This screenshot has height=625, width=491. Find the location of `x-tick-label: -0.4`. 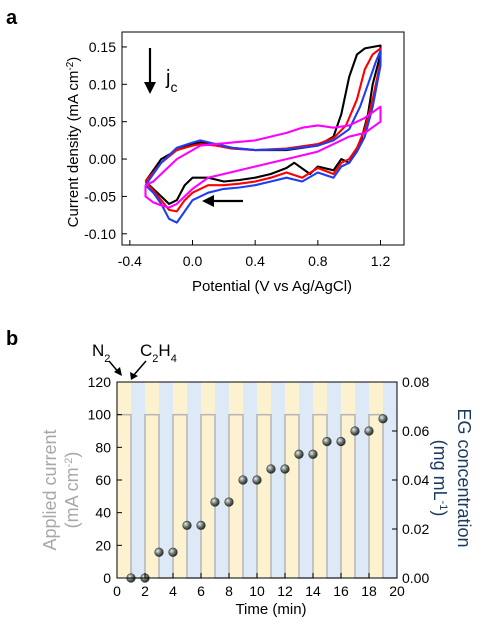

x-tick-label: -0.4 is located at coordinates (130, 261).